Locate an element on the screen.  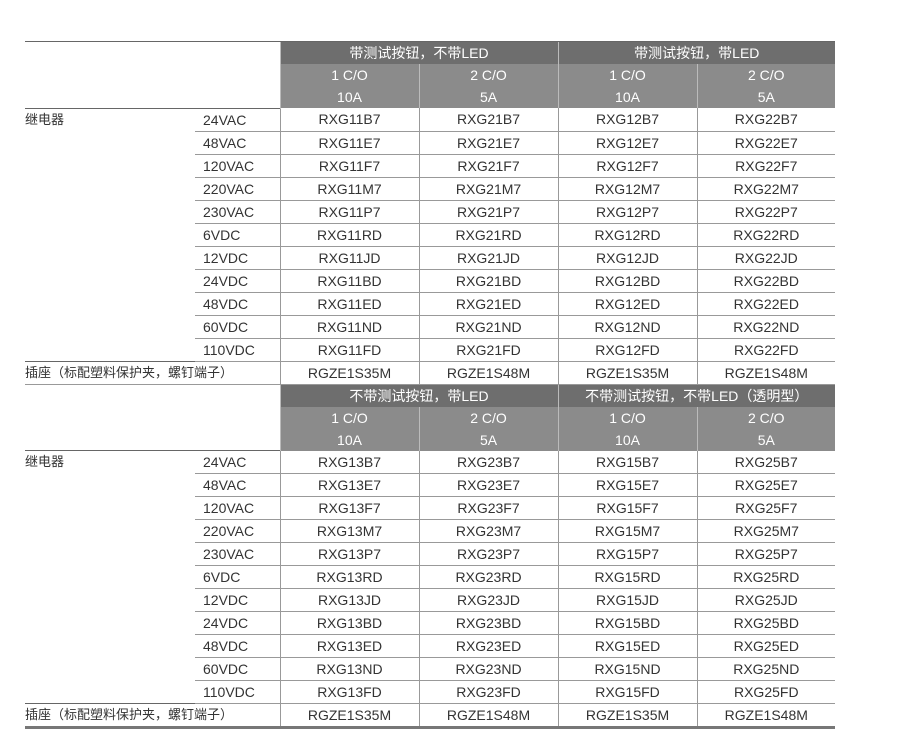
table-row: 110VDC RXG11FD RXG21FD RXG12FD RXG22FD is located at coordinates (430, 350).